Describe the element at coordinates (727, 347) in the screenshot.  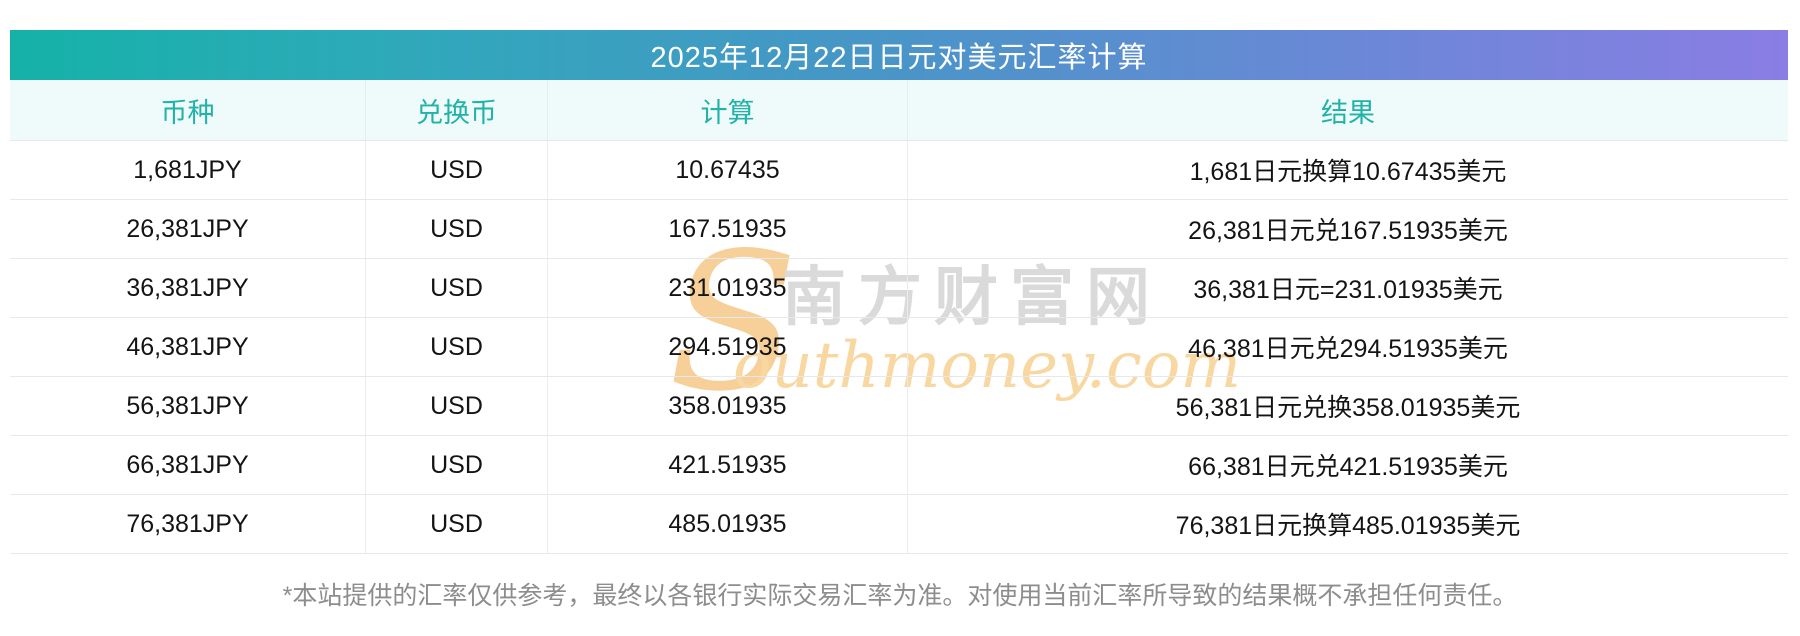
I see `table-cell: 294.51935` at that location.